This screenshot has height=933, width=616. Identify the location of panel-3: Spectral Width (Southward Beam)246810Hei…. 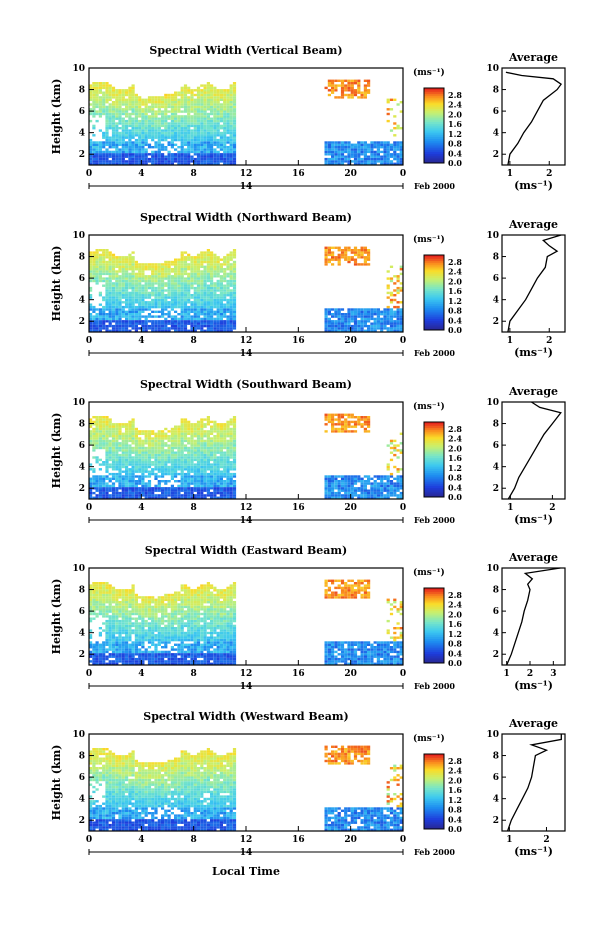
(307, 452).